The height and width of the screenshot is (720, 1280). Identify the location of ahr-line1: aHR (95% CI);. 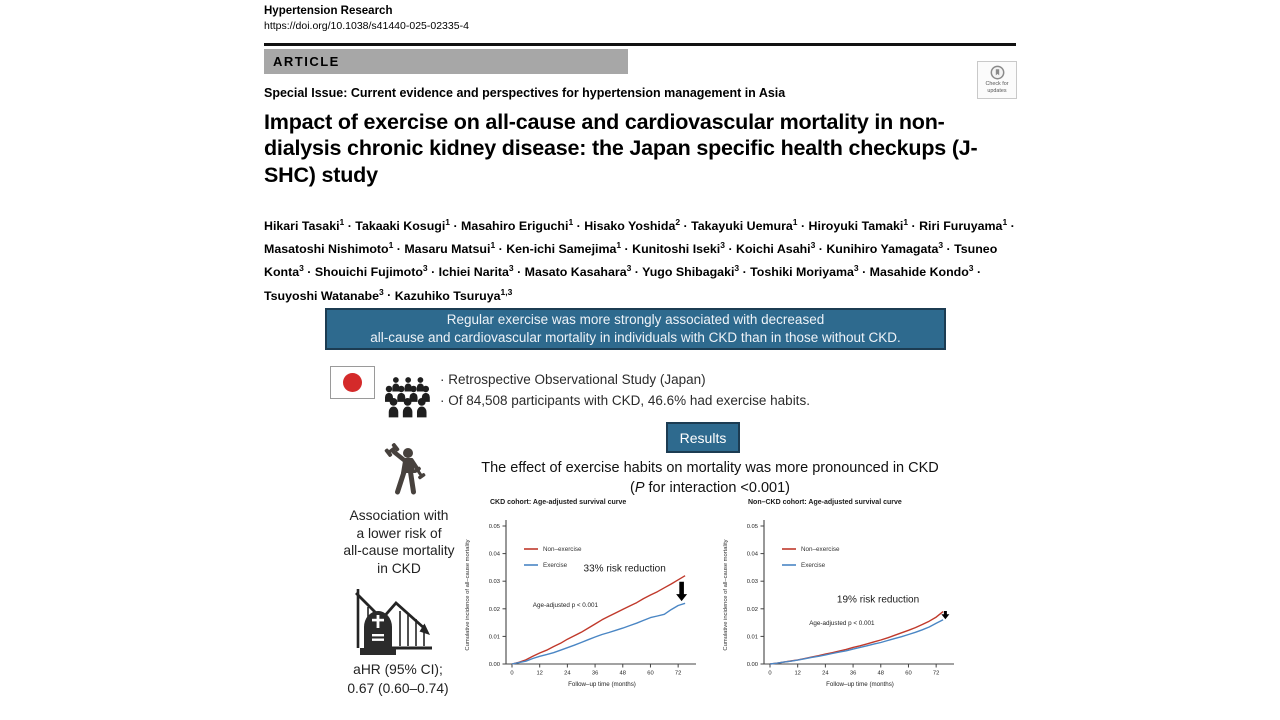
(398, 669).